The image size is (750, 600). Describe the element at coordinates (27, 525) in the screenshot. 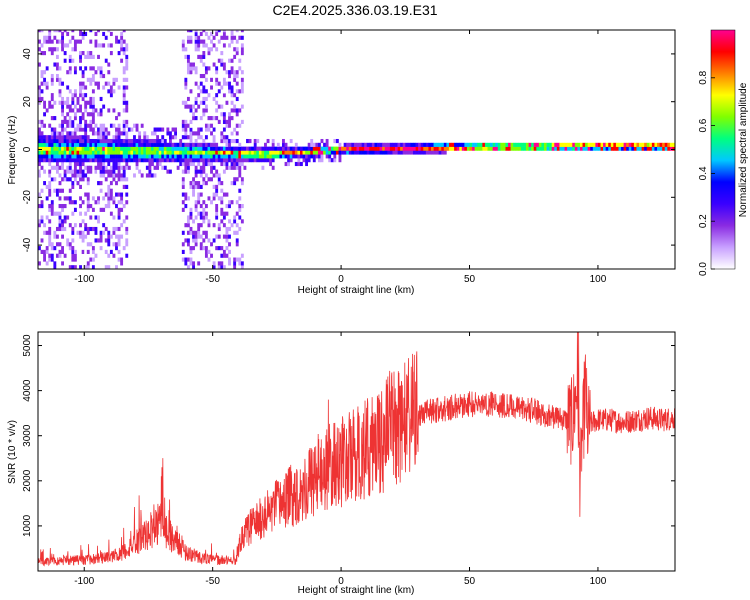

I see `y-tick-label: 1000` at that location.